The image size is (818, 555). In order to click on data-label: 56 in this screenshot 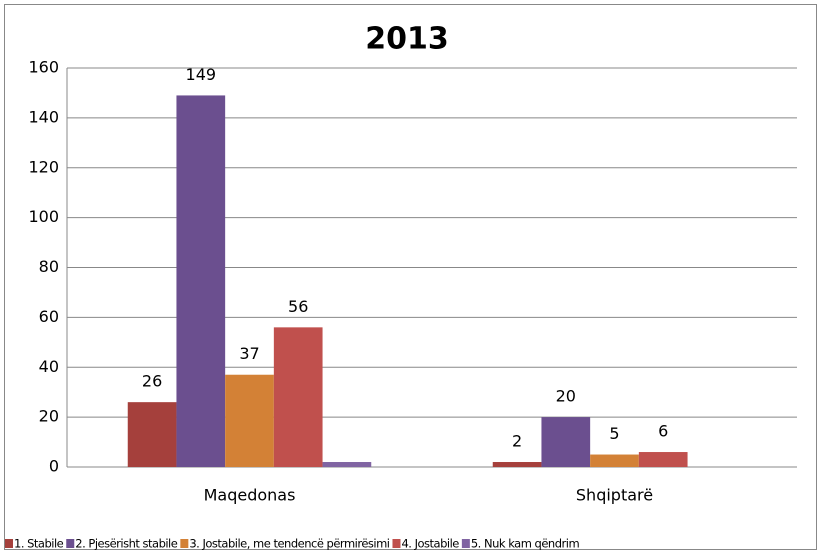, I will do `click(298, 306)`.